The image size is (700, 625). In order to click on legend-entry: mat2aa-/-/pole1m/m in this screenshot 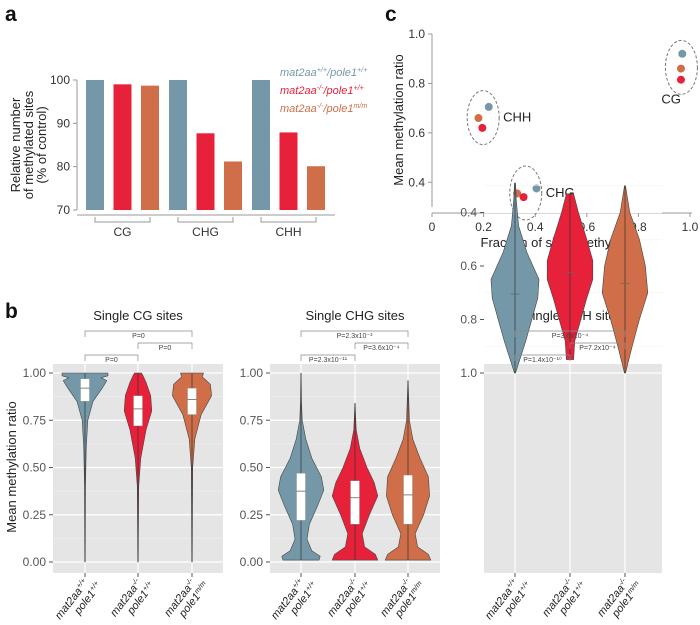, I will do `click(323, 108)`.